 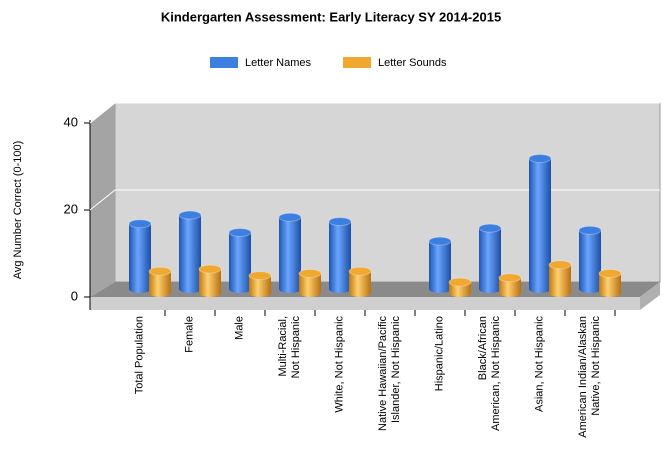 I want to click on x-tick-label: Black/African American, Not Hispanic, so click(x=489, y=373).